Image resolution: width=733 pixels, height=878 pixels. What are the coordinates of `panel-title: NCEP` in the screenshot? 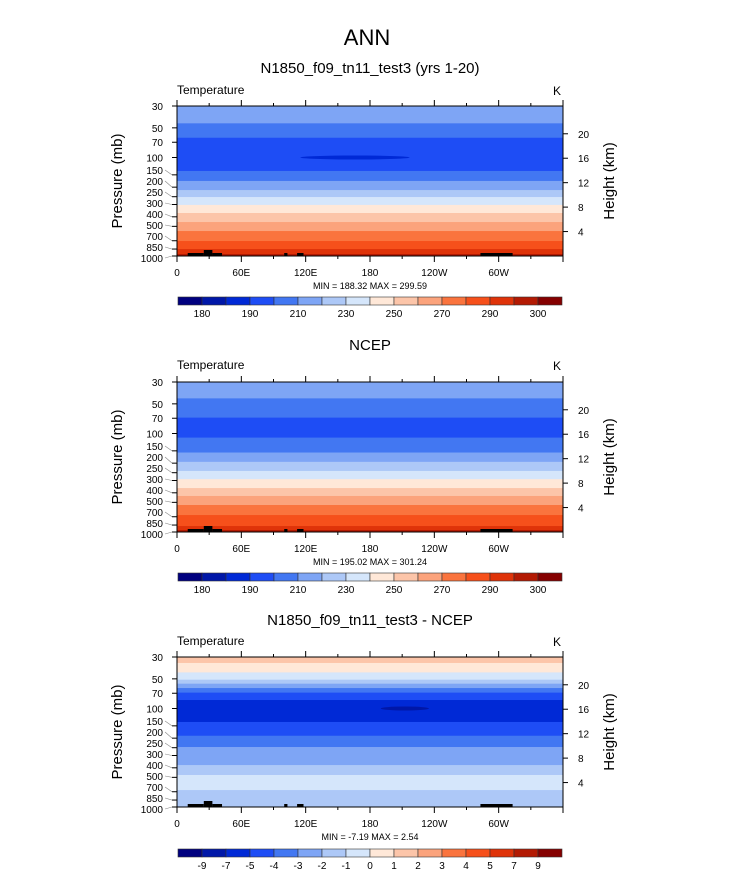 It's located at (370, 345).